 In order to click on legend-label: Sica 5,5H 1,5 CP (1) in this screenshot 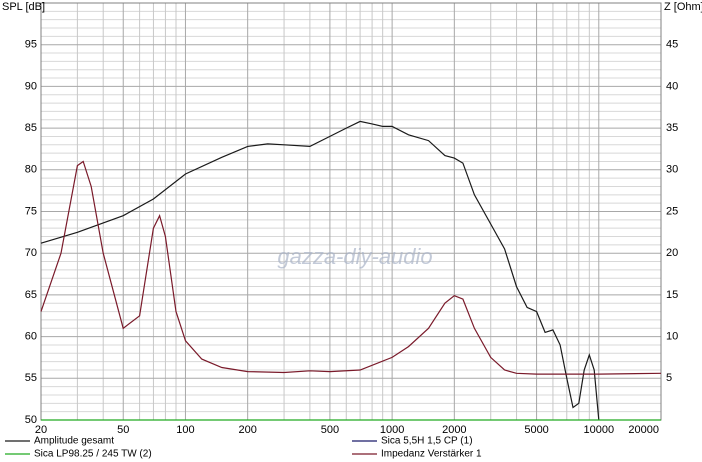, I will do `click(427, 441)`.